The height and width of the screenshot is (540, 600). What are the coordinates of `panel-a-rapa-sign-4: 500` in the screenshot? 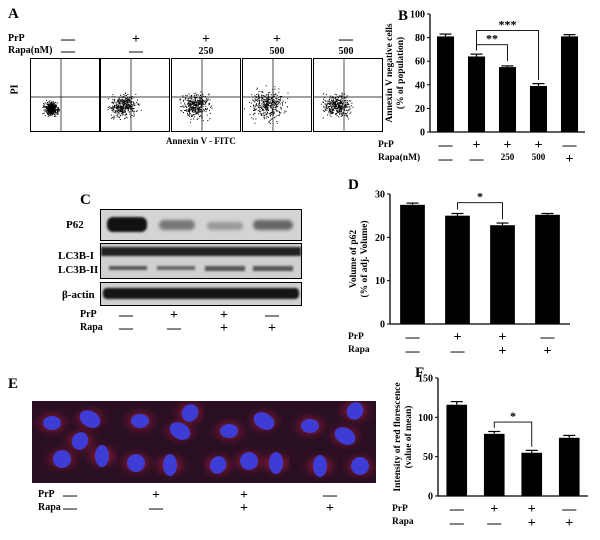 It's located at (277, 51).